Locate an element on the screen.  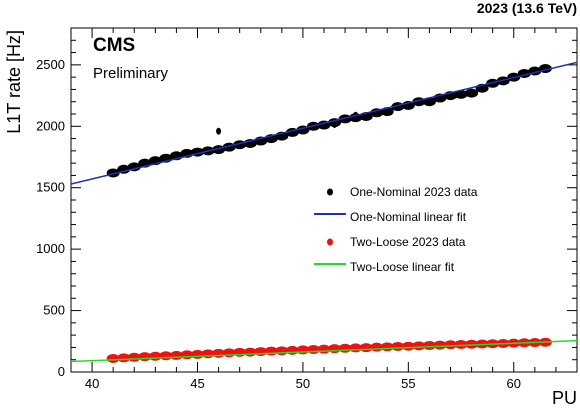
two-loose-2023-data-legend-marker is located at coordinates (330, 242).